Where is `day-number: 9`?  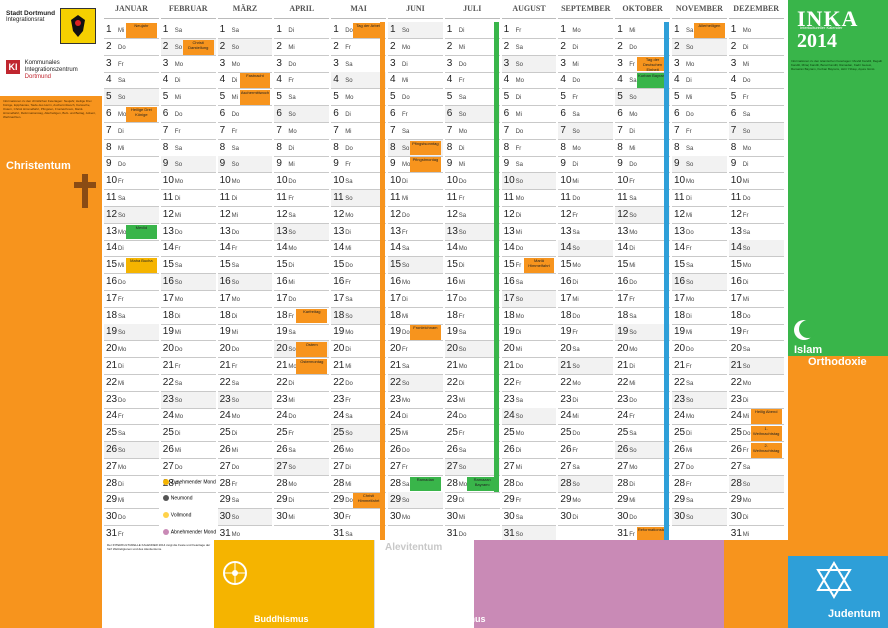
day-number: 9 is located at coordinates (733, 164).